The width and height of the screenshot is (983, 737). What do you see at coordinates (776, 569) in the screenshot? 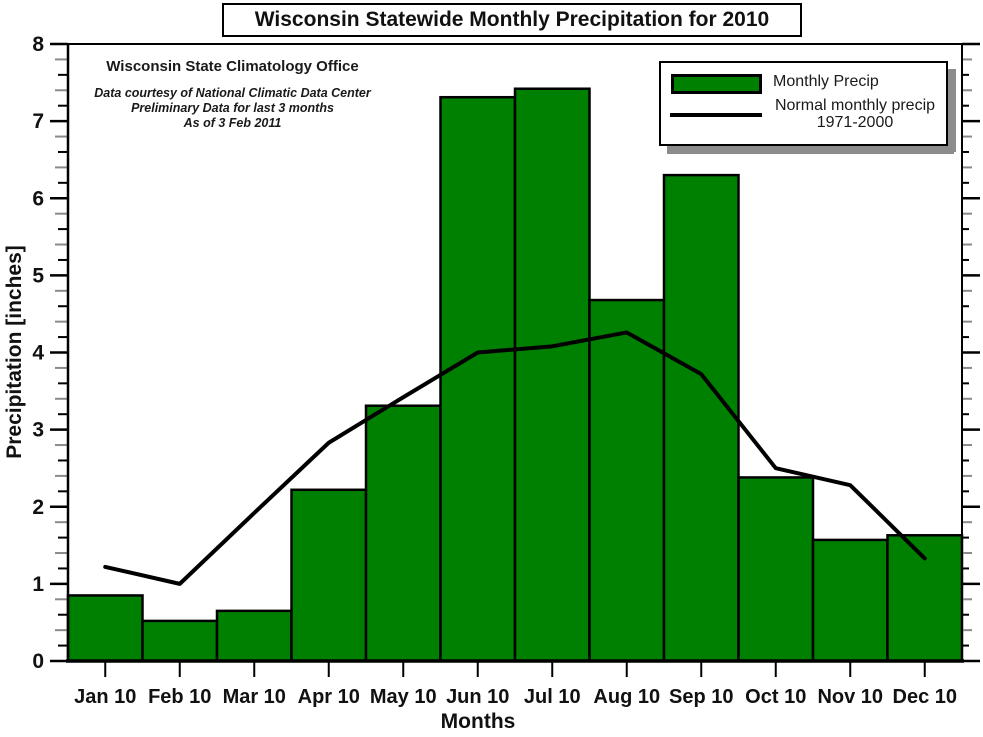
I see `bar-oct` at bounding box center [776, 569].